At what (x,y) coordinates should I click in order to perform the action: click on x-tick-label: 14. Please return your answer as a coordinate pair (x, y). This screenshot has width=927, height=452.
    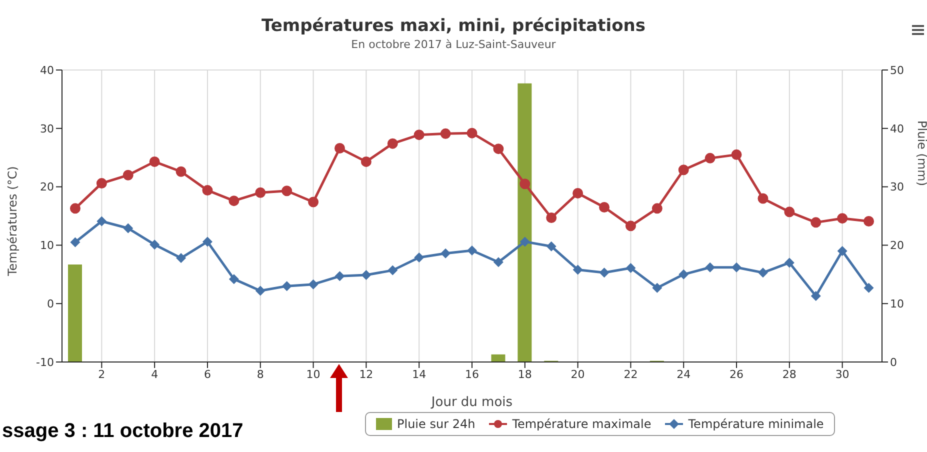
    Looking at the image, I should click on (419, 374).